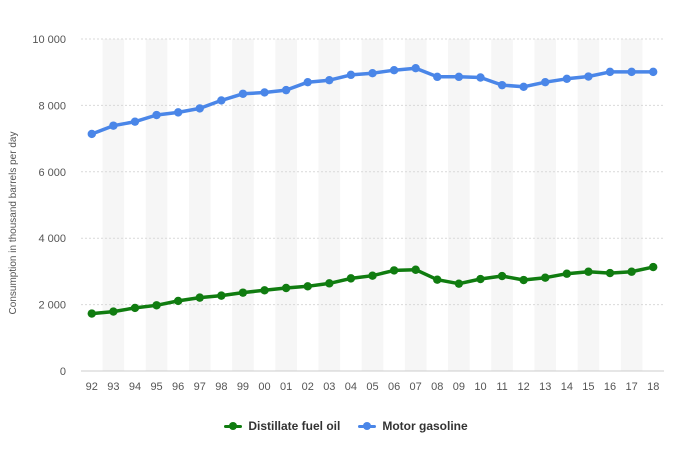 This screenshot has height=457, width=692. I want to click on x-tick-label: 13, so click(545, 387).